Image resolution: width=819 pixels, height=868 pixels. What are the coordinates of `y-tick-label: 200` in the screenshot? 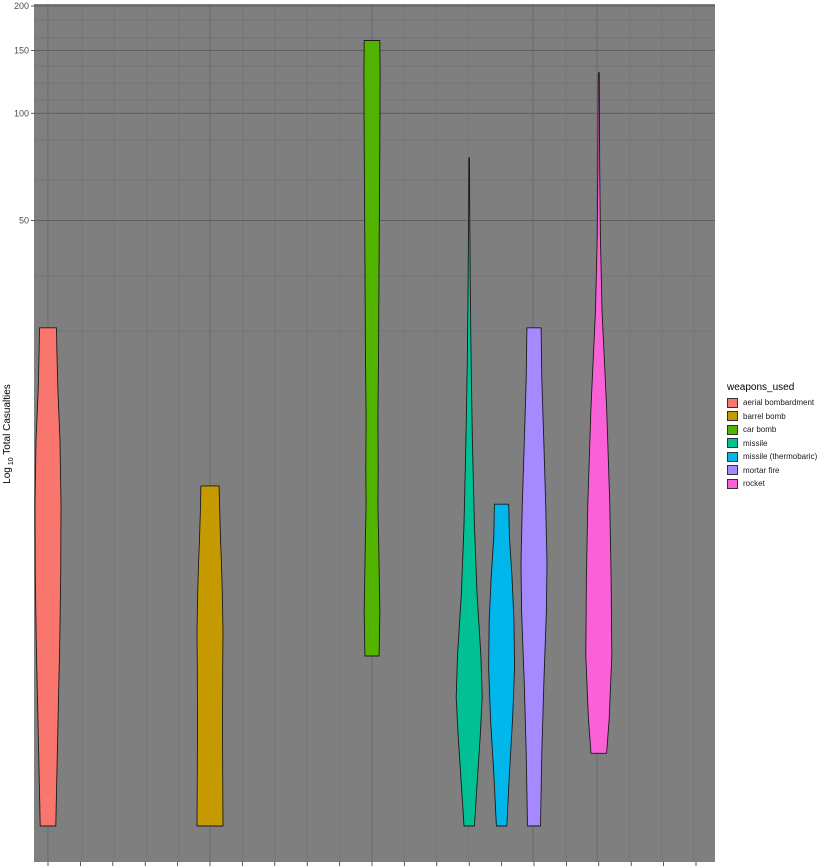 It's located at (21, 6).